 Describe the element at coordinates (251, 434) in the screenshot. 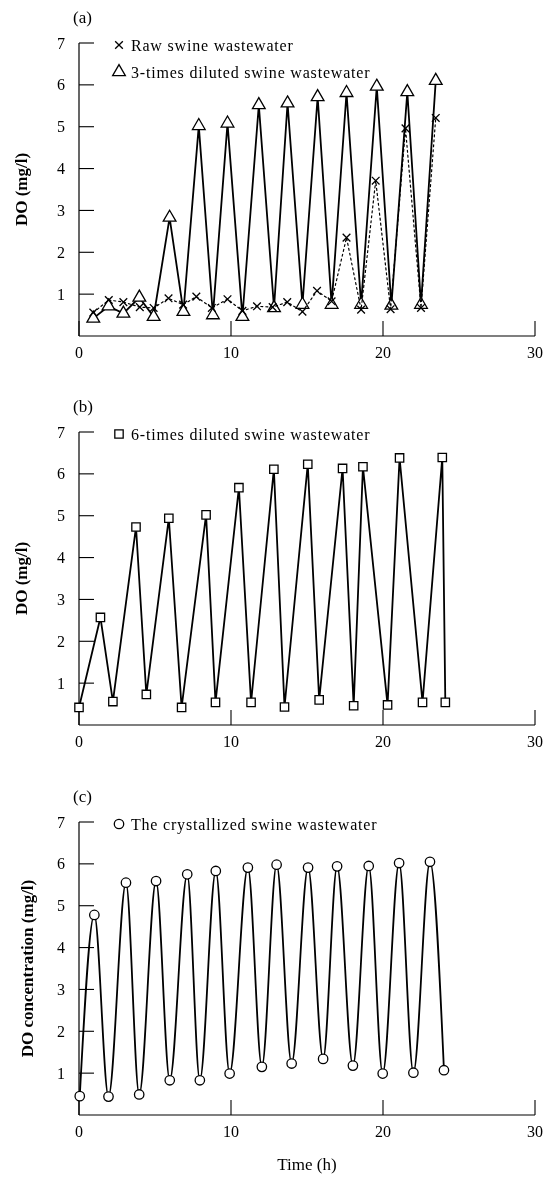

I see `legend-label: 6-times diluted swine wastewater` at that location.